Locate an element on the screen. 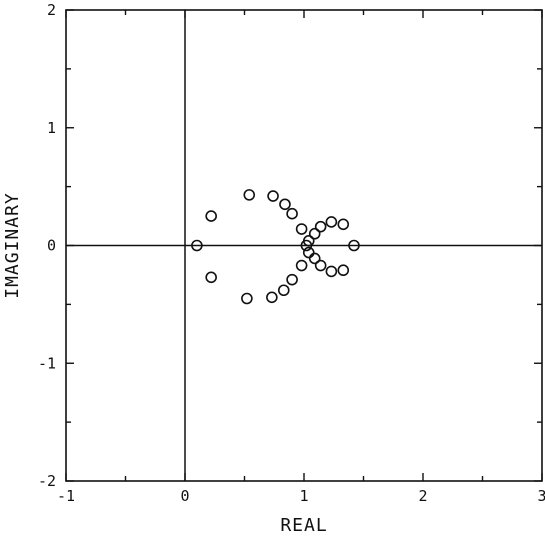  y-axis-label: IMAGINARY is located at coordinates (12, 245).